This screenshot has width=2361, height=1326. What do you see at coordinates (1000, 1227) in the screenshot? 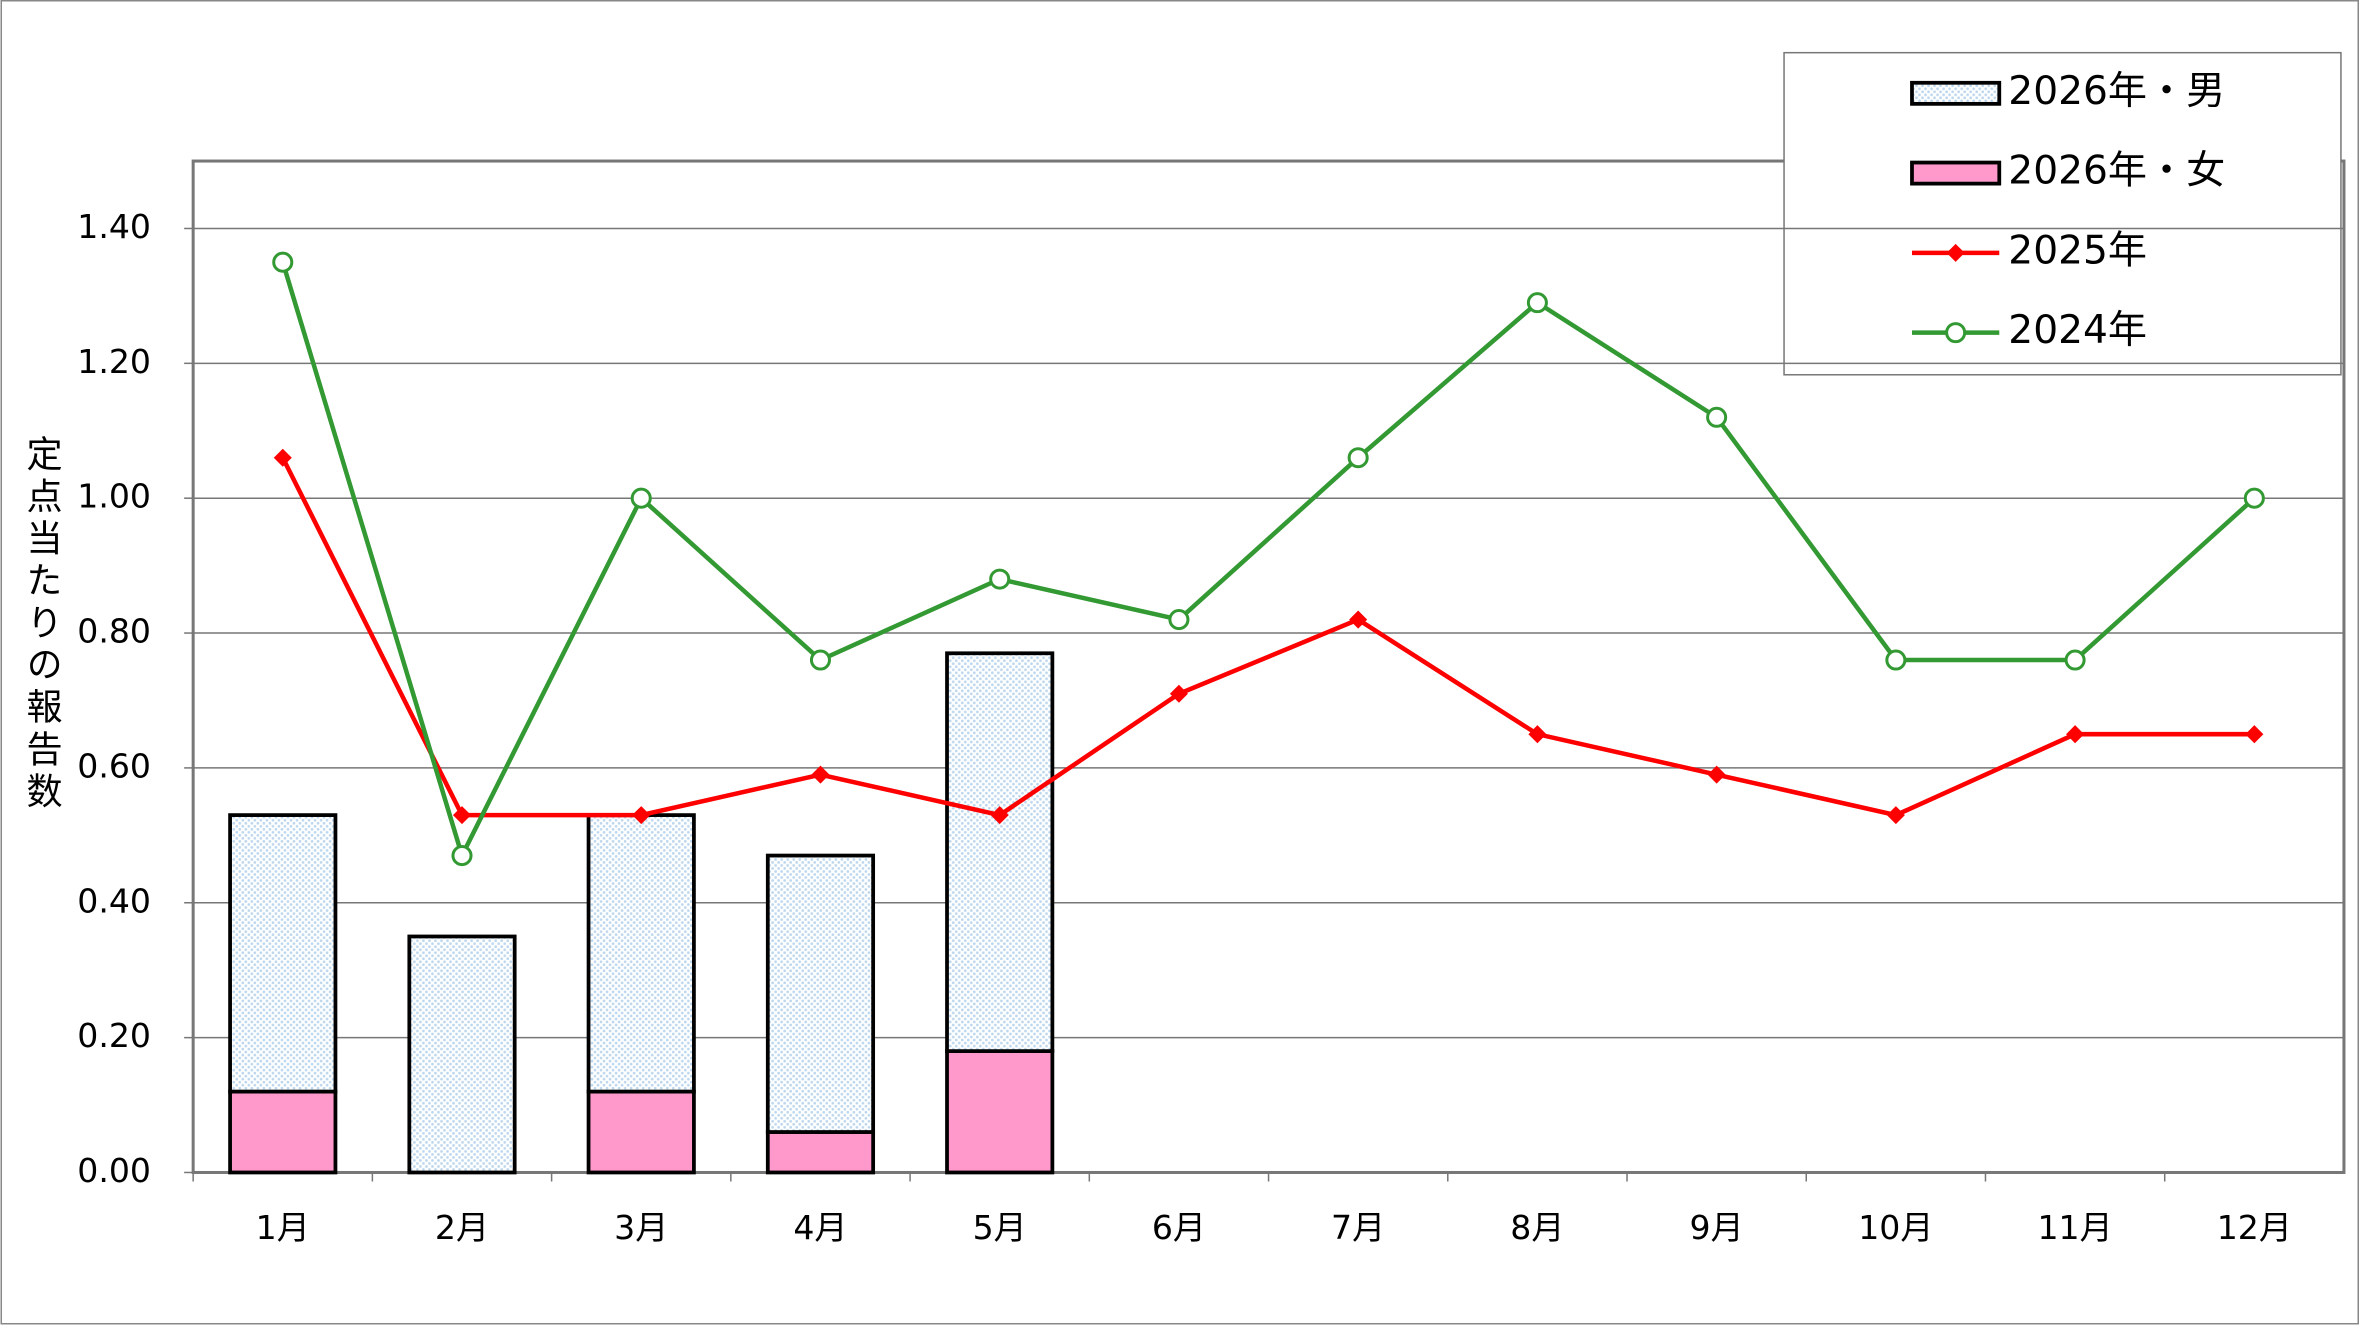
I see `x-tick-label: 5月` at bounding box center [1000, 1227].